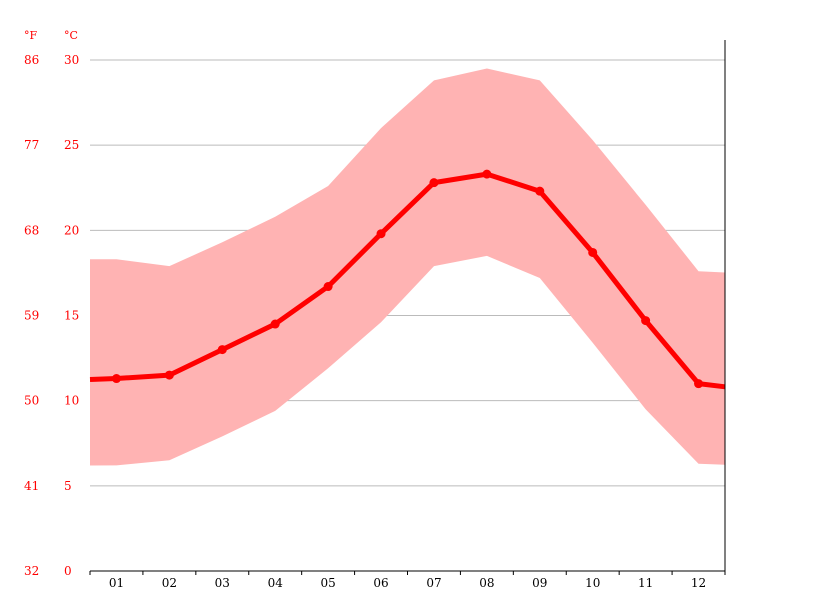  I want to click on y-tick-label-f: 86, so click(31, 60).